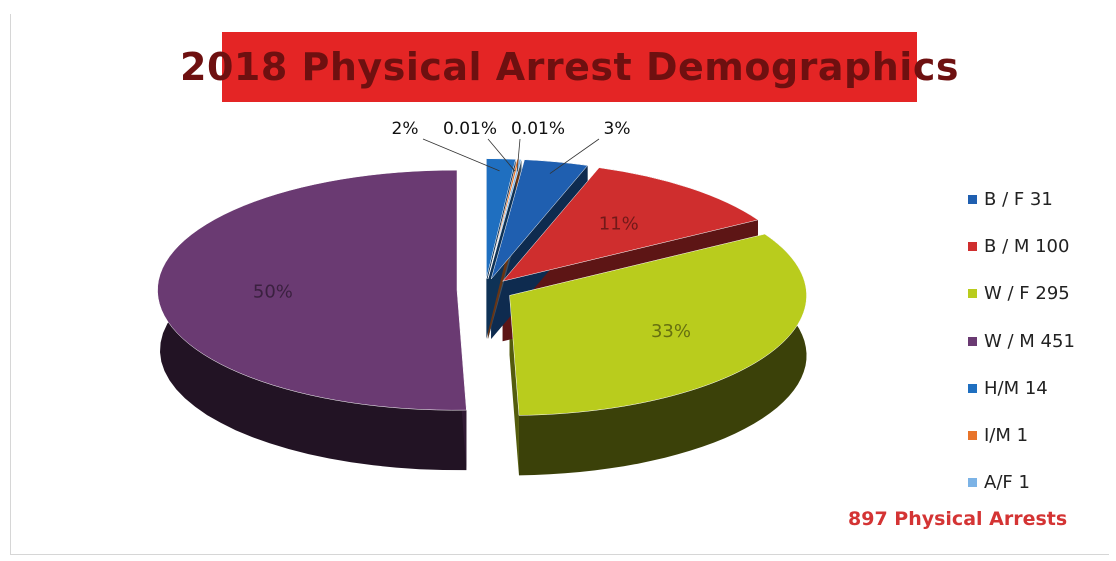 Image resolution: width=1116 pixels, height=561 pixels. What do you see at coordinates (1018, 200) in the screenshot?
I see `legend-label: B / F 31` at bounding box center [1018, 200].